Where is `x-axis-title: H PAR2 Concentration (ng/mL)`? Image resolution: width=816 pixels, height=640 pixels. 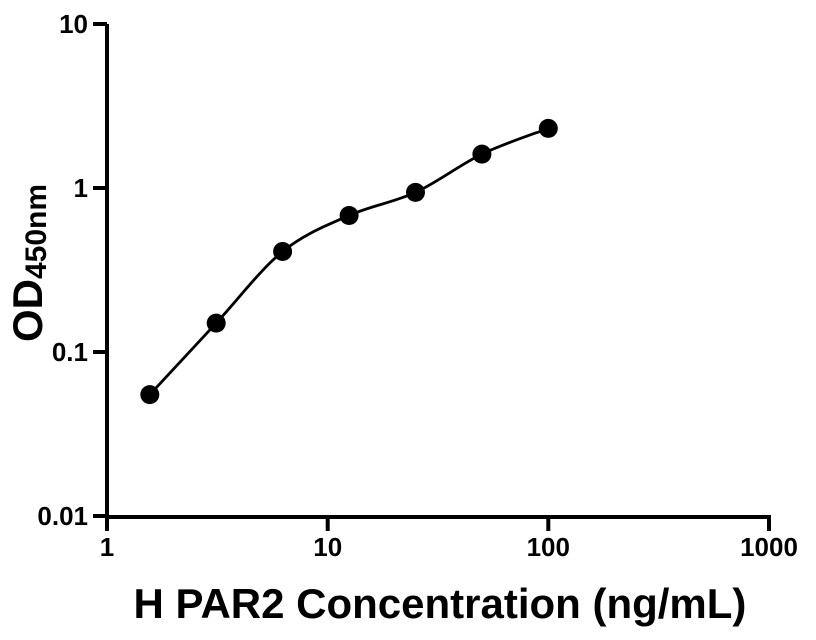 x-axis-title: H PAR2 Concentration (ng/mL) is located at coordinates (440, 603).